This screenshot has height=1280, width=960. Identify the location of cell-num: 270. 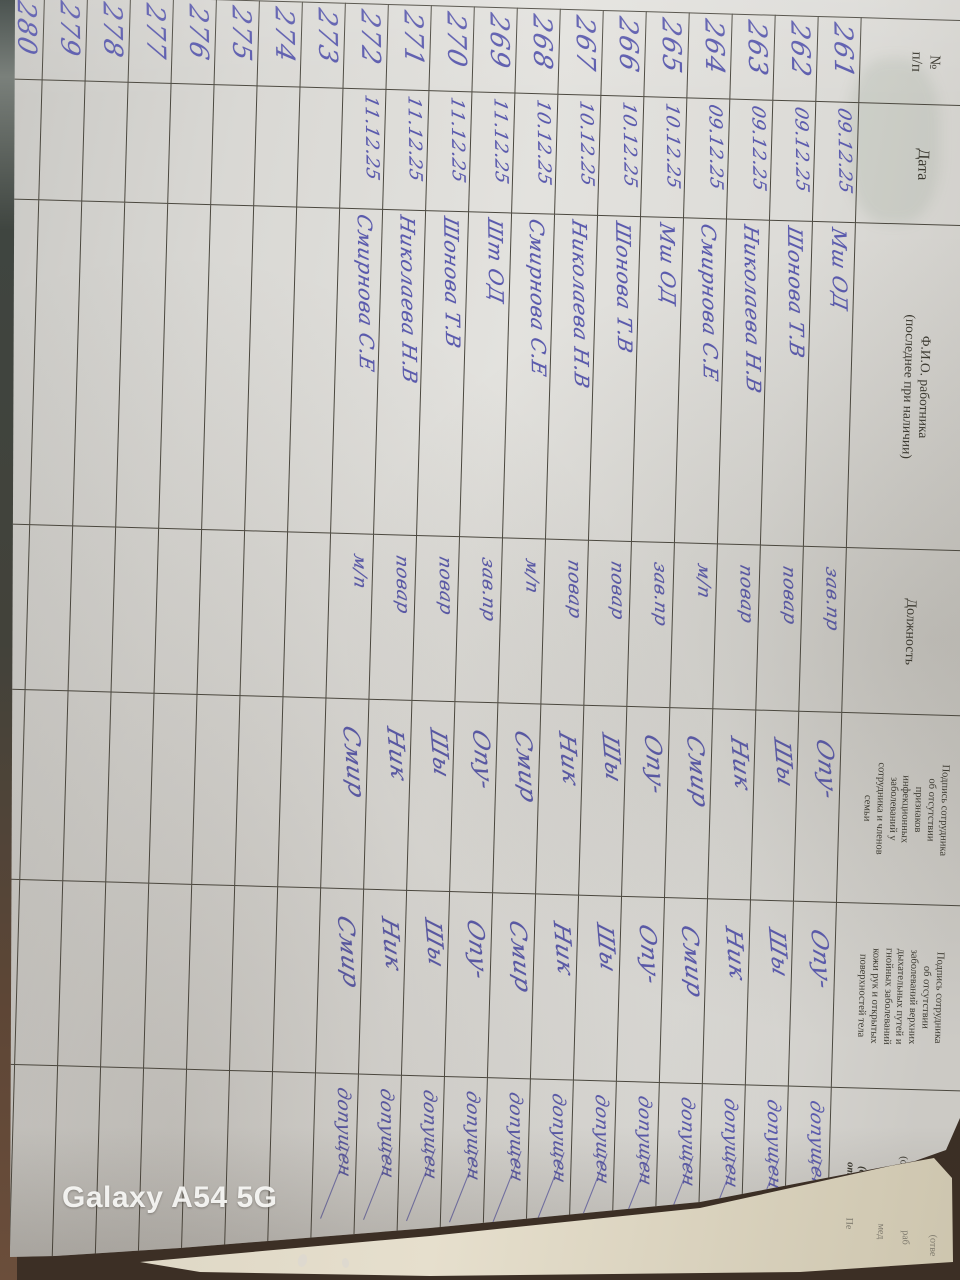
(451, 48).